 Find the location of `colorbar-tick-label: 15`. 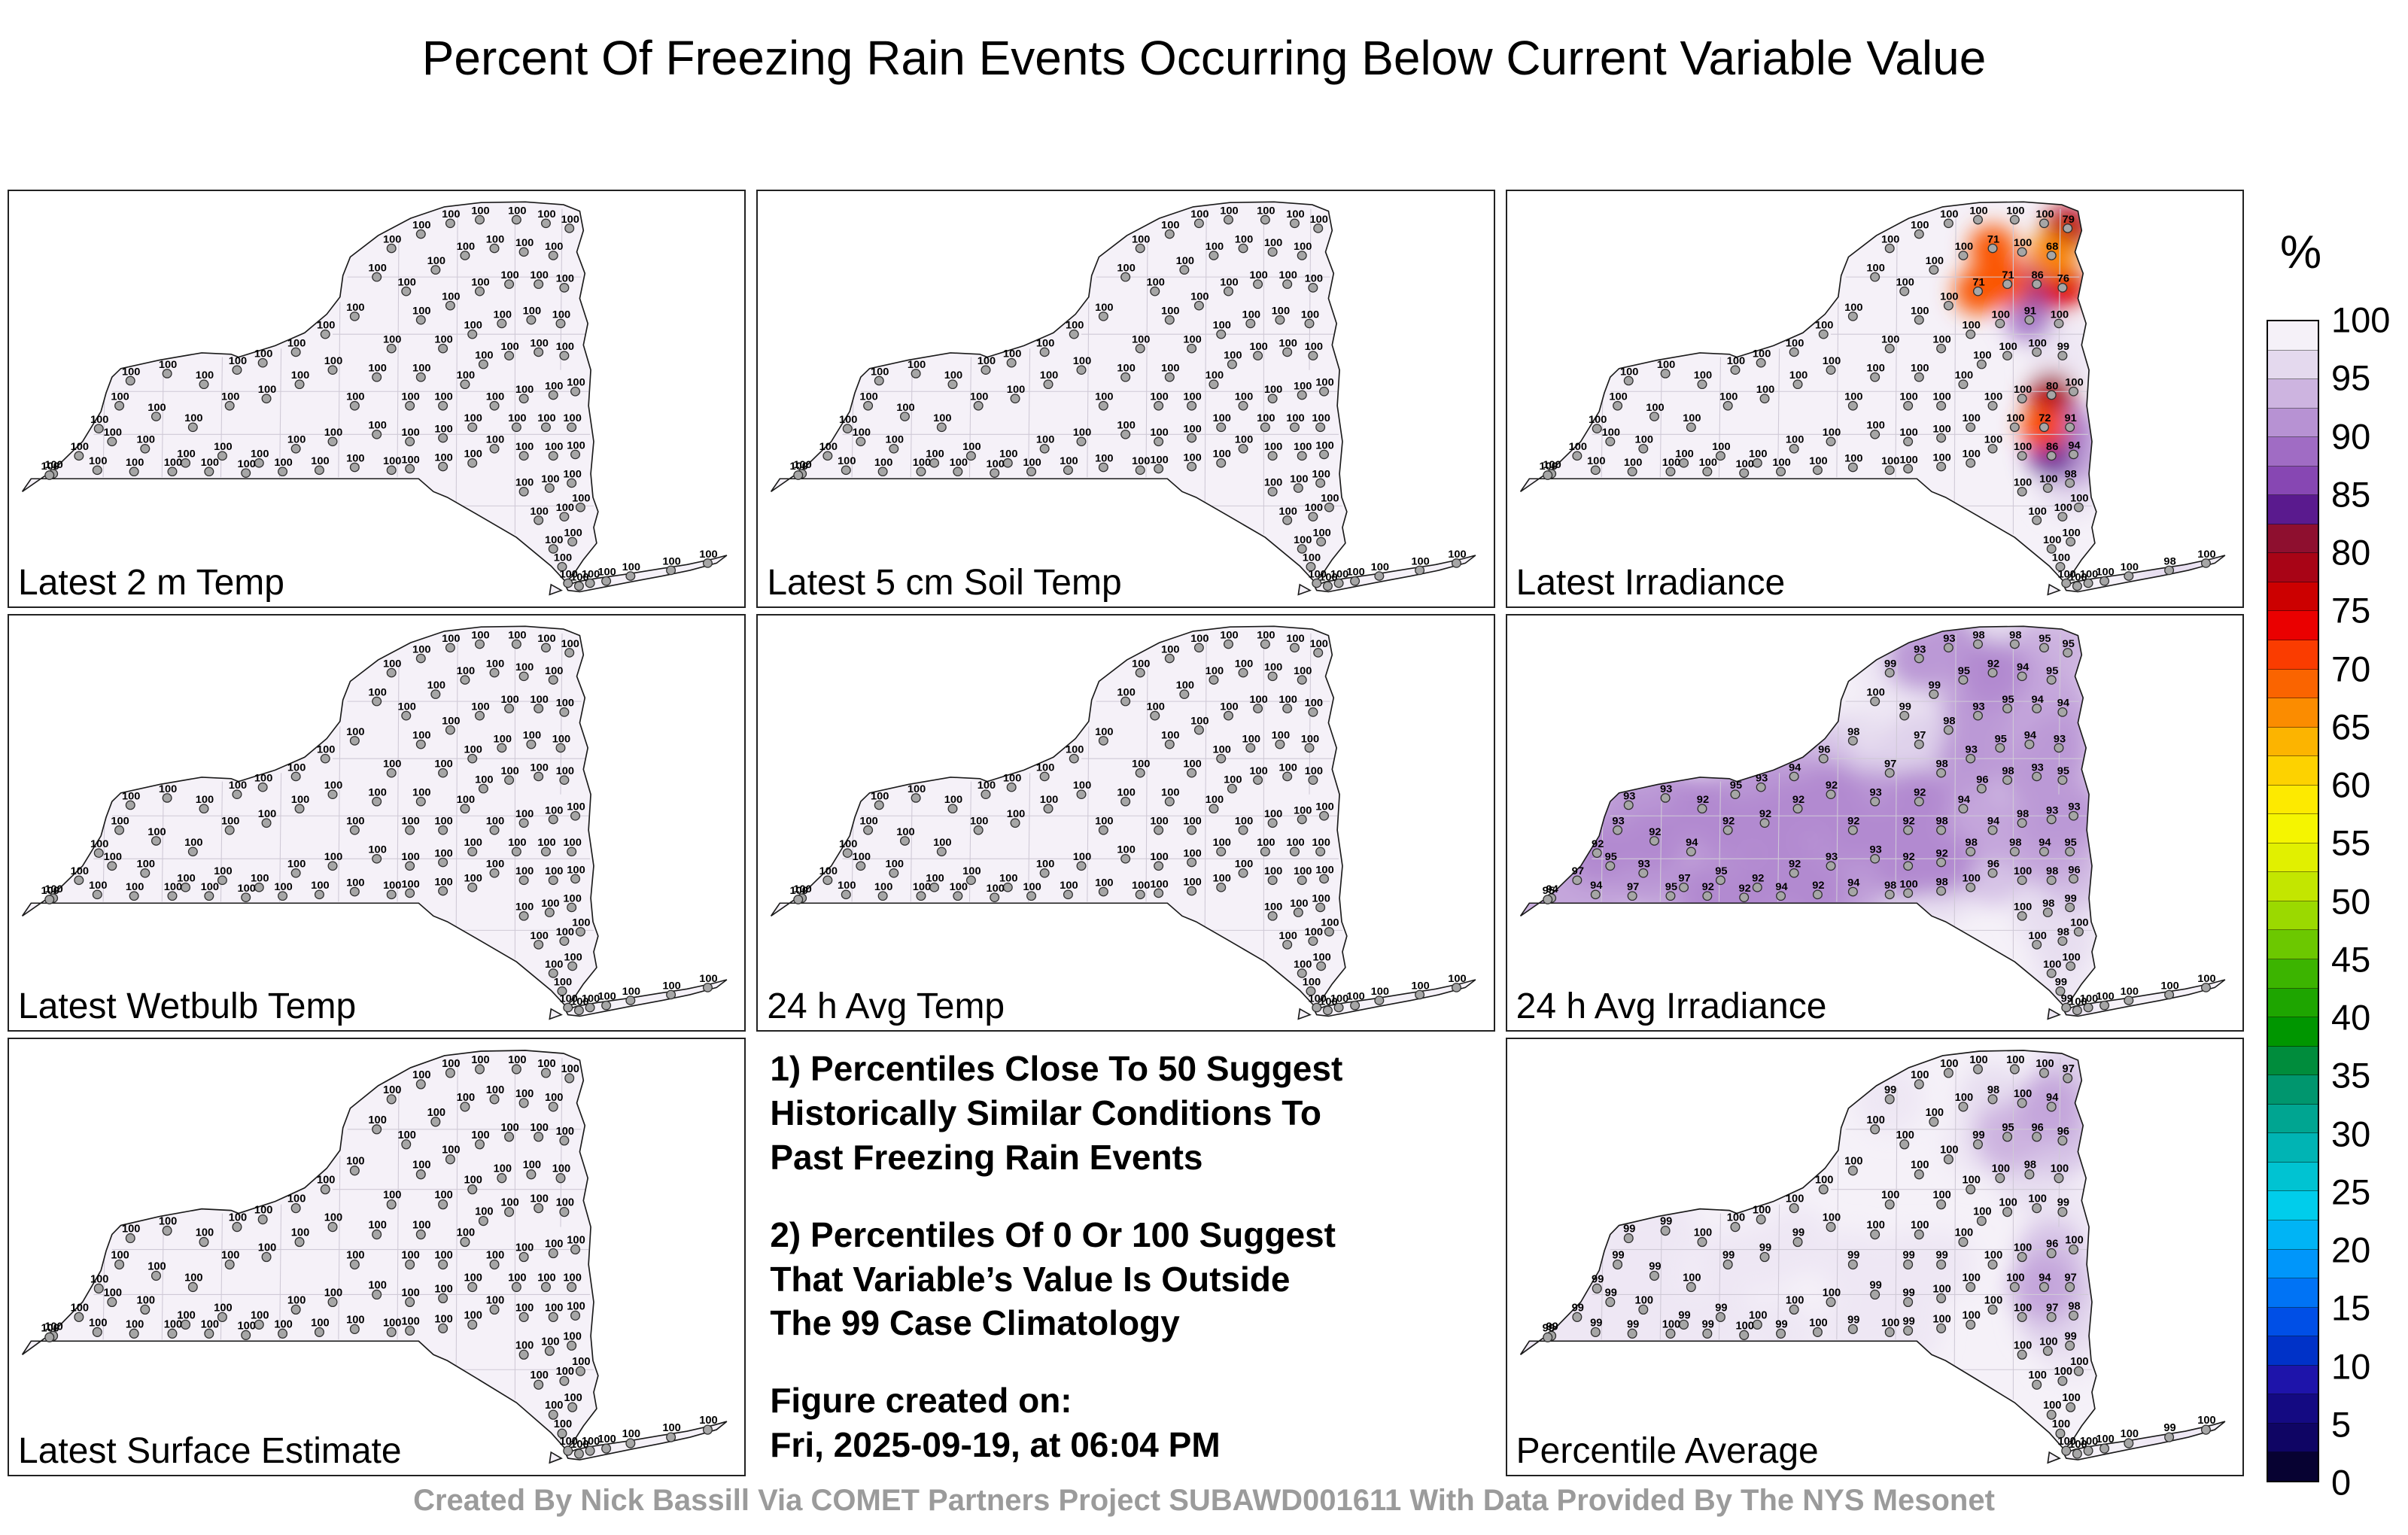

colorbar-tick-label: 15 is located at coordinates (2351, 1307).